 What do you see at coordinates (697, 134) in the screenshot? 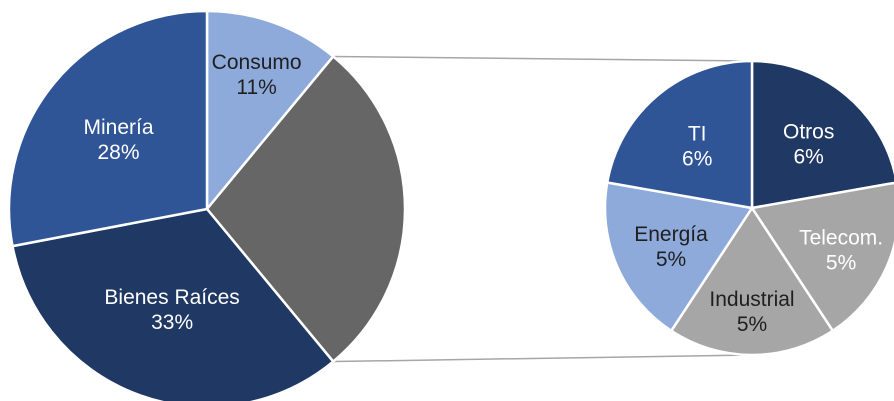
I see `slice-name: TI` at bounding box center [697, 134].